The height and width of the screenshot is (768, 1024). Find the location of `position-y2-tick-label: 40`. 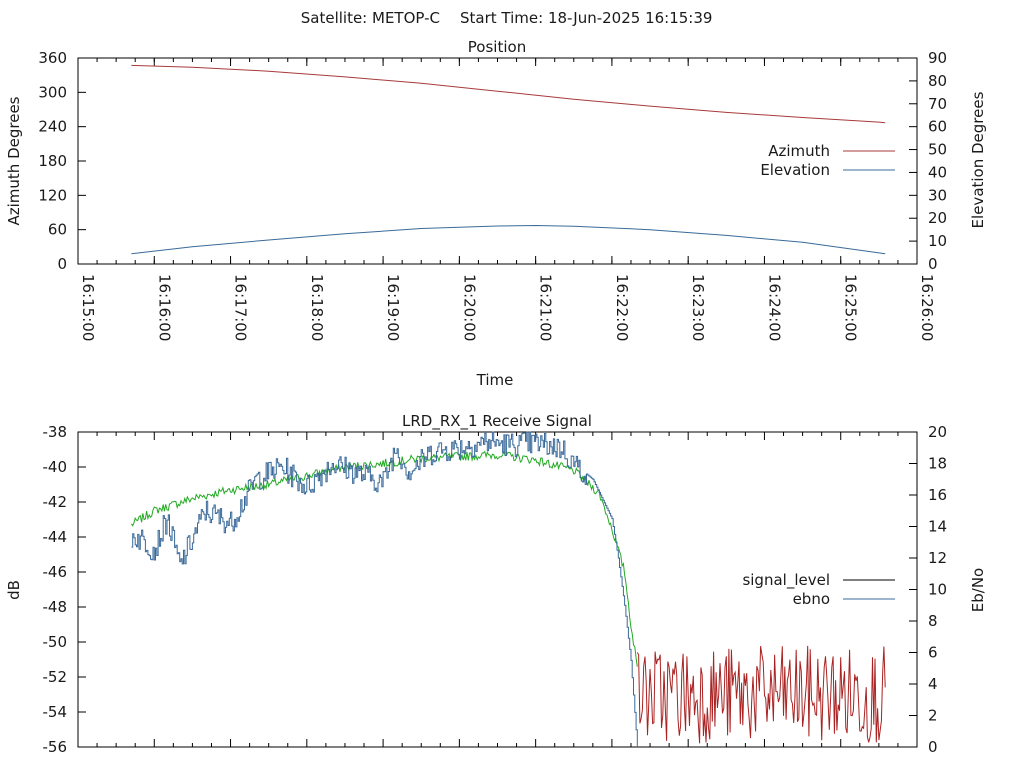

position-y2-tick-label: 40 is located at coordinates (937, 172).